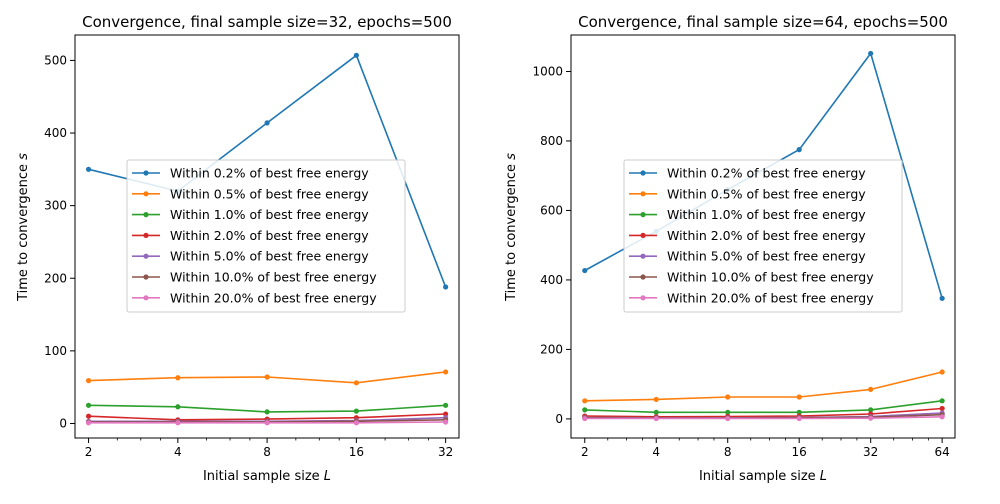  I want to click on legend-item: Within 20.0% of best free energy, so click(751, 297).